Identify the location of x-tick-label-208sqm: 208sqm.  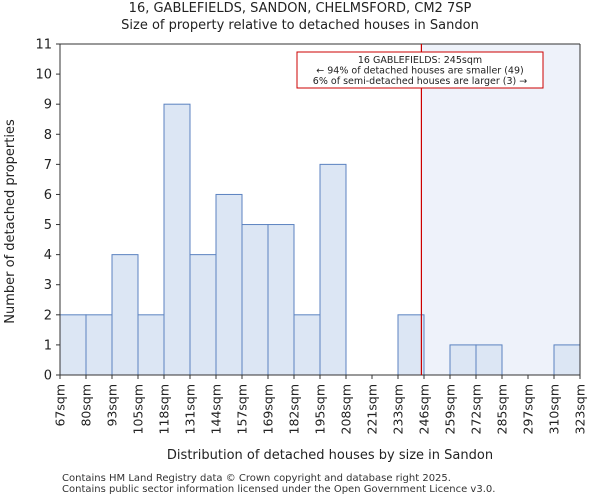
(346, 409).